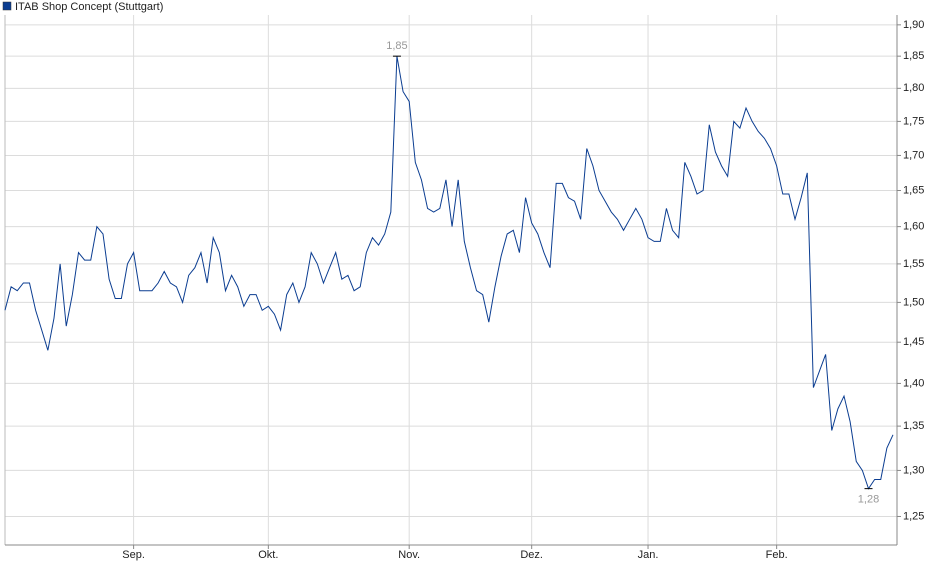 This screenshot has width=940, height=579. Describe the element at coordinates (396, 46) in the screenshot. I see `value-label: 1,85` at that location.